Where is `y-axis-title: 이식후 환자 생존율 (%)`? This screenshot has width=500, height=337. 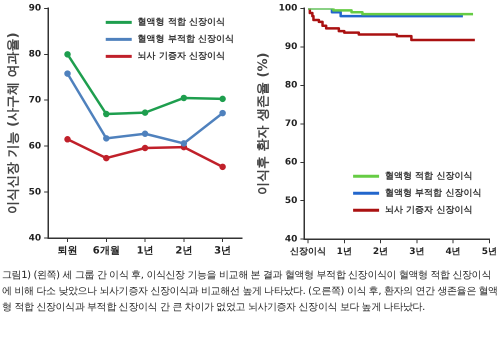 y-axis-title: 이식후 환자 생존율 (%) is located at coordinates (264, 124).